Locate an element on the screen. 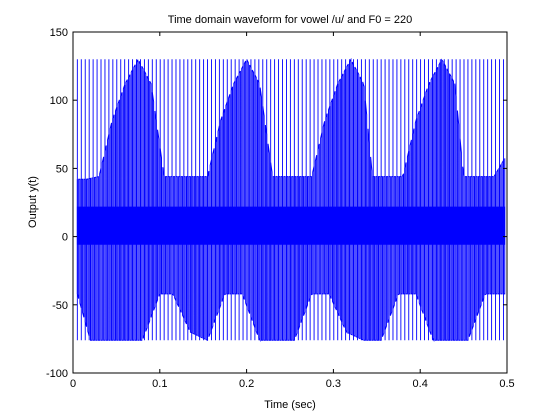 This screenshot has height=420, width=560. y-tick-label: 50 is located at coordinates (62, 169).